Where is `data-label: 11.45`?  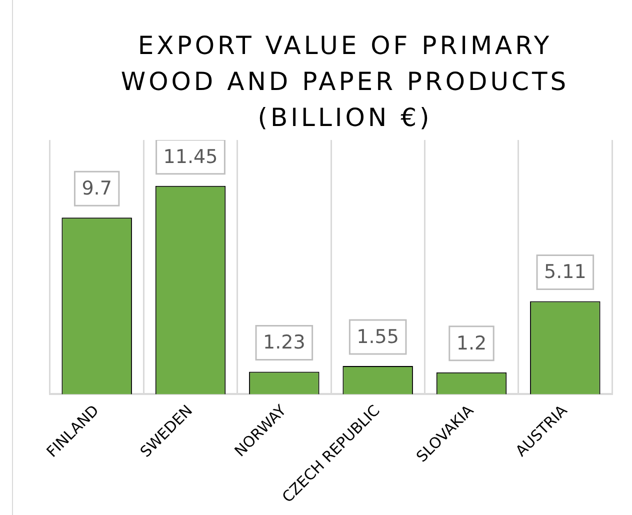 data-label: 11.45 is located at coordinates (190, 157).